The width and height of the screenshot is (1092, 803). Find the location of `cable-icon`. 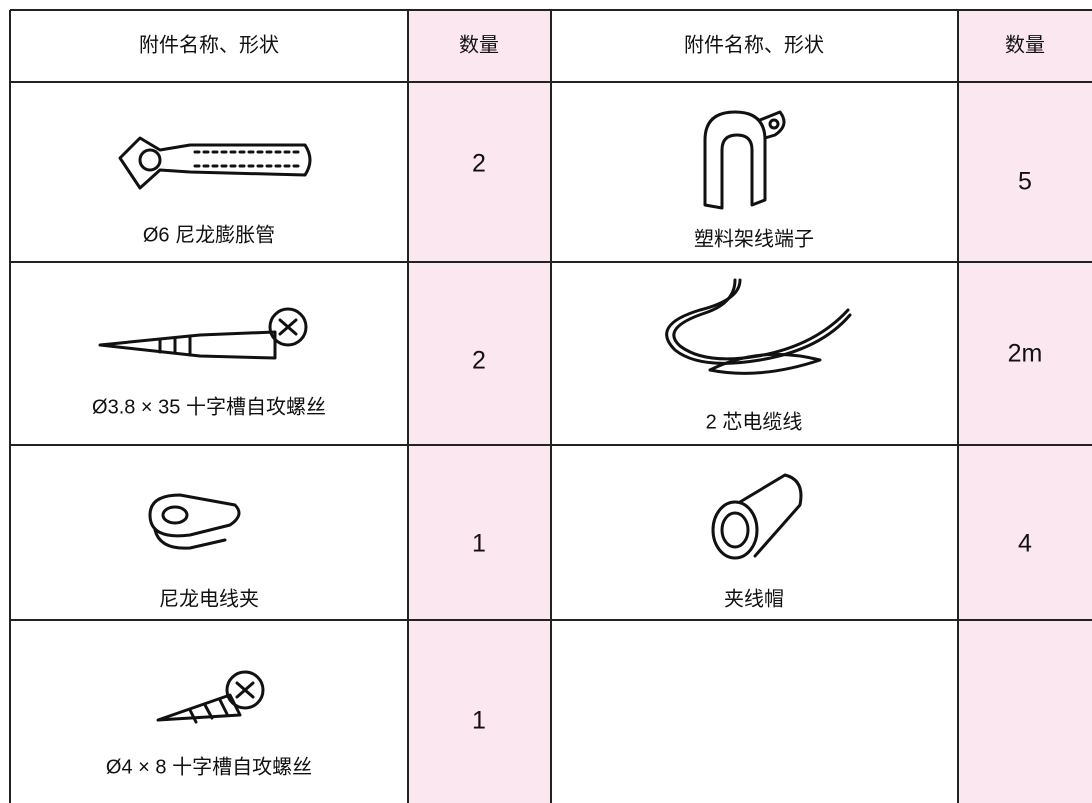

cable-icon is located at coordinates (758, 326).